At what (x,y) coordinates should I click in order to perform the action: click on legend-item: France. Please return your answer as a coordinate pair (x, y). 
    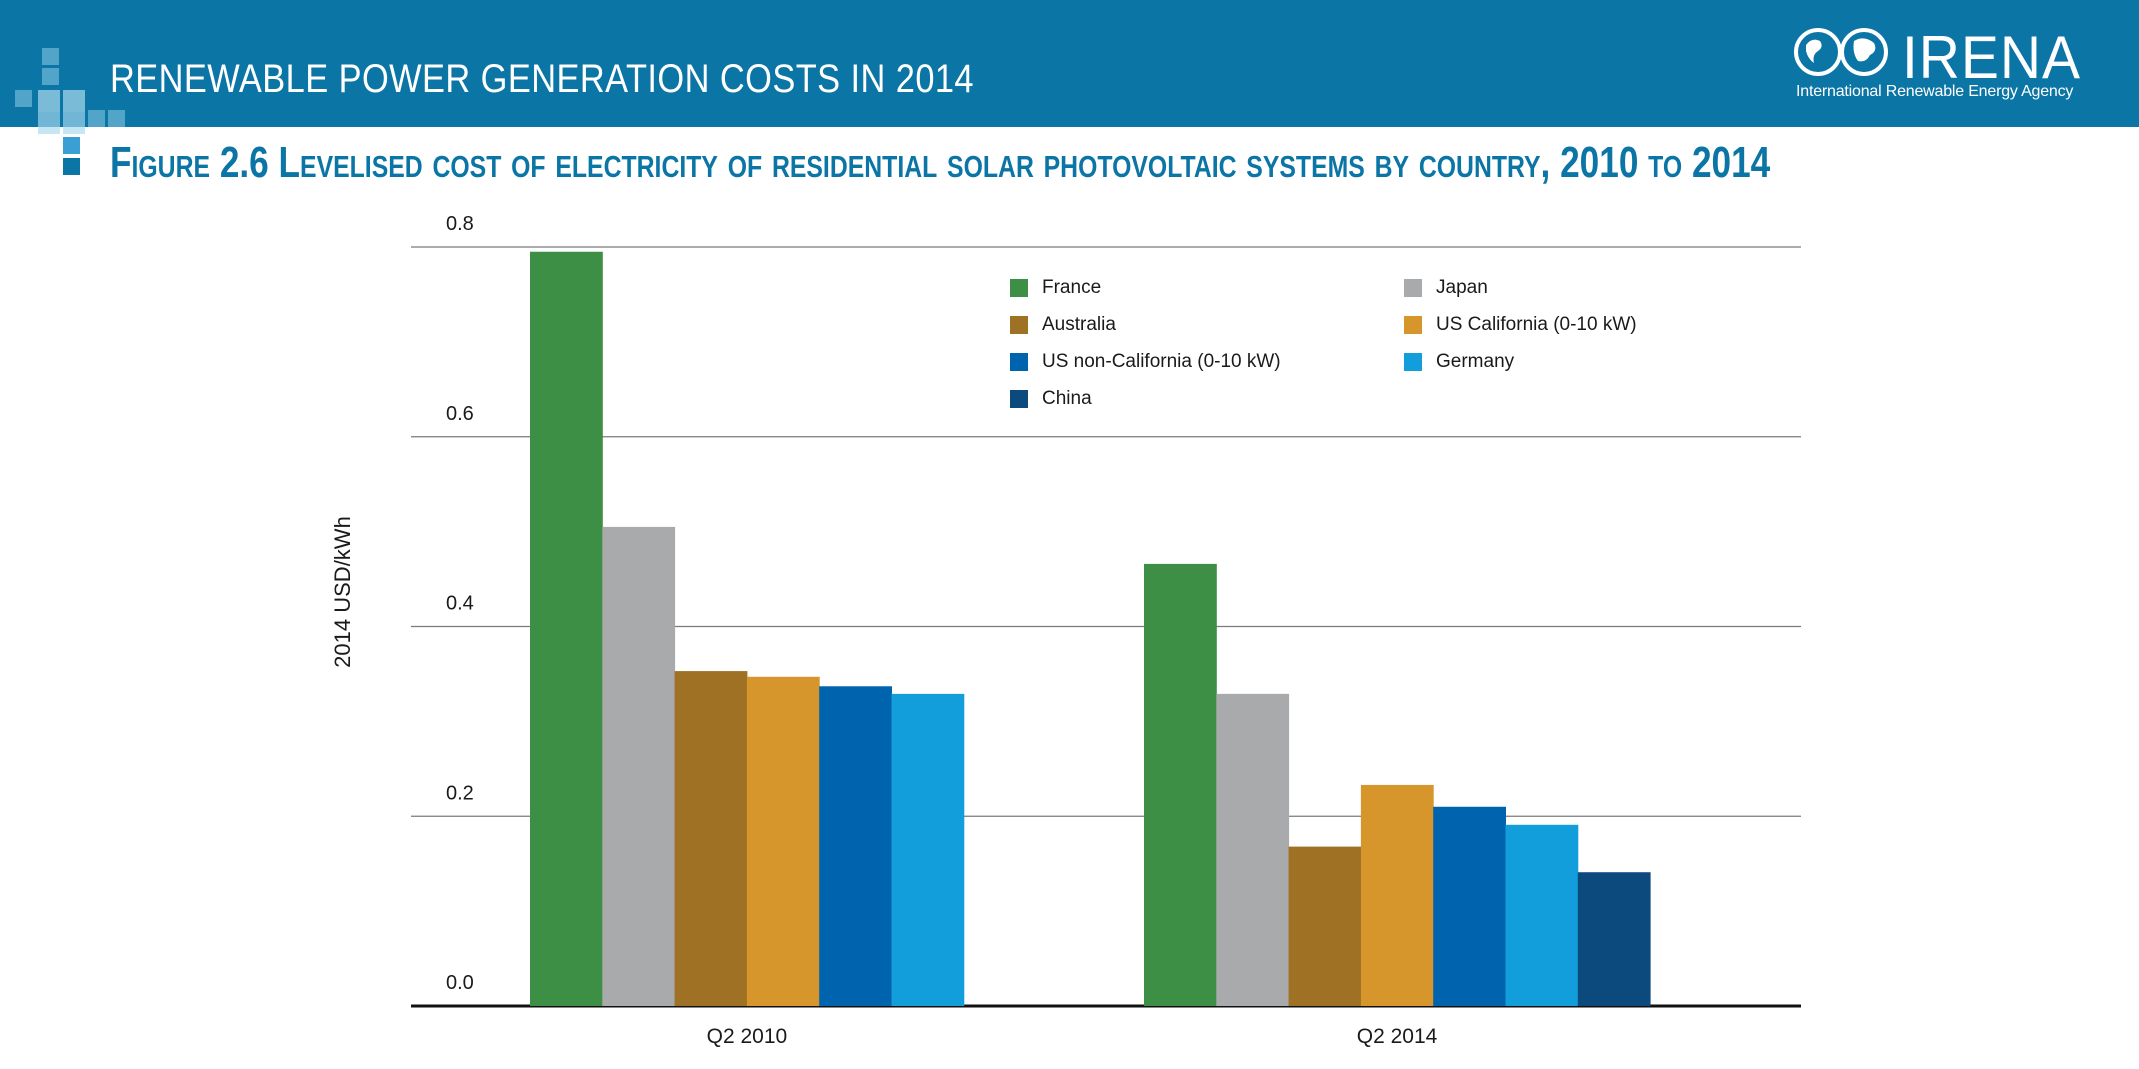
    Looking at the image, I should click on (1055, 288).